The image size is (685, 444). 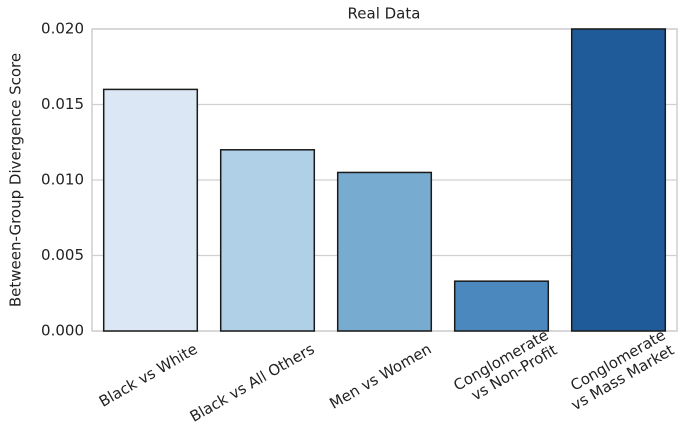 I want to click on y-axis-label: Between-Group Divergence Score, so click(x=16, y=180).